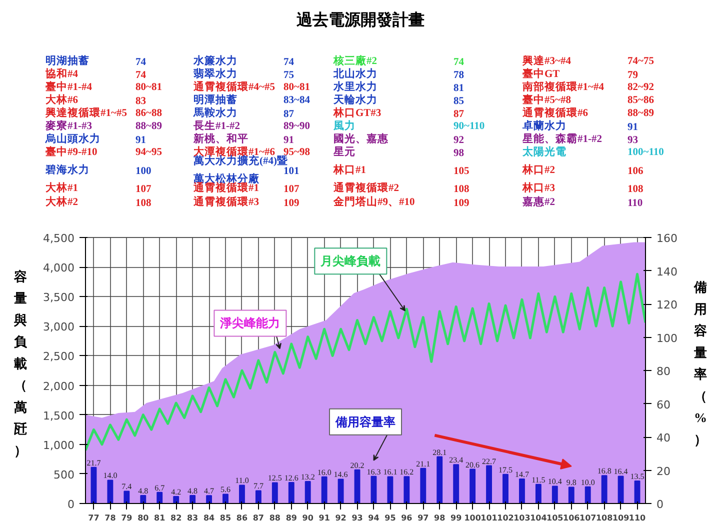  What do you see at coordinates (459, 153) in the screenshot?
I see `text: 98` at bounding box center [459, 153].